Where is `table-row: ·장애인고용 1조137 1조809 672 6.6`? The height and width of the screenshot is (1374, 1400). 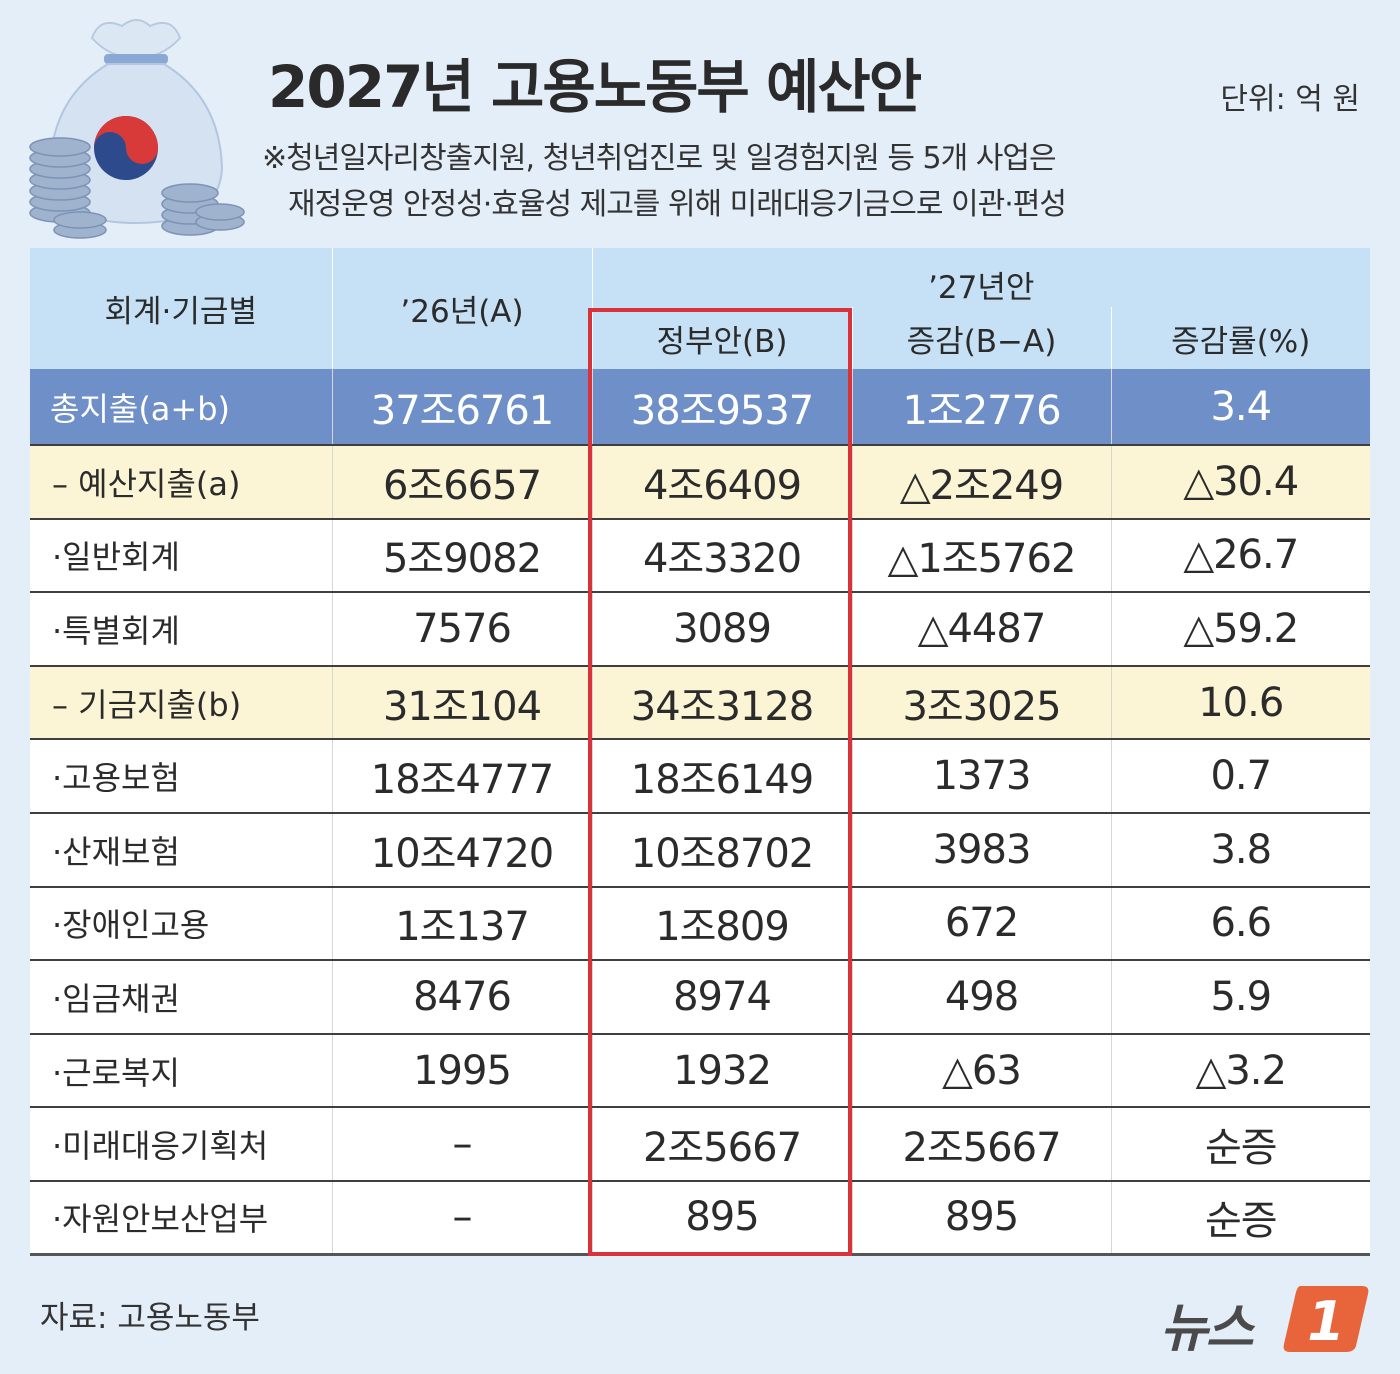 table-row: ·장애인고용 1조137 1조809 672 6.6 is located at coordinates (700, 924).